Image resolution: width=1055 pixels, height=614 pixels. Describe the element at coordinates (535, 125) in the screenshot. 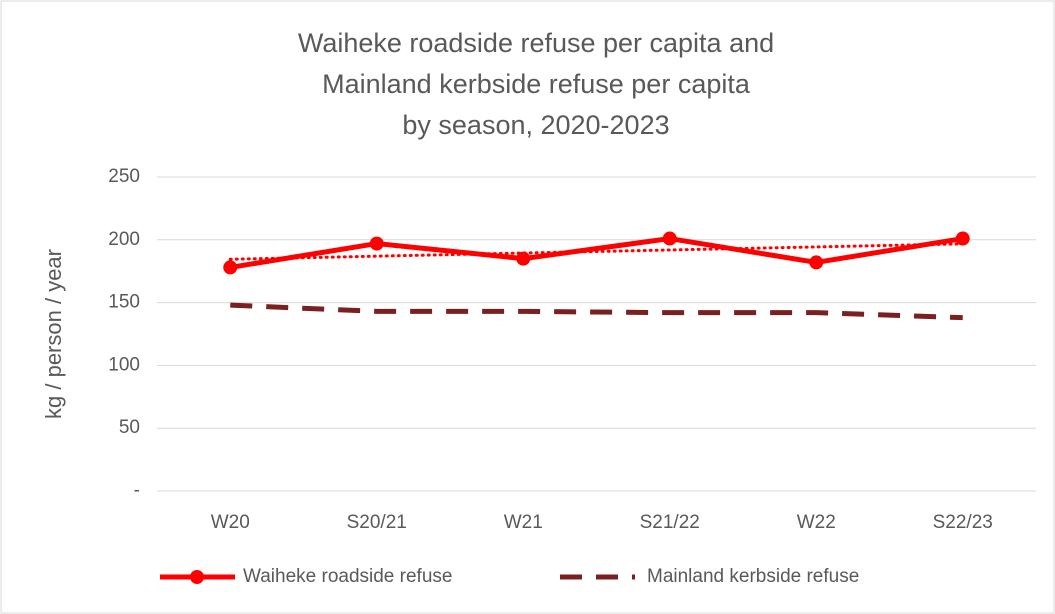

I see `chart-title: by season, 2020-2023` at that location.